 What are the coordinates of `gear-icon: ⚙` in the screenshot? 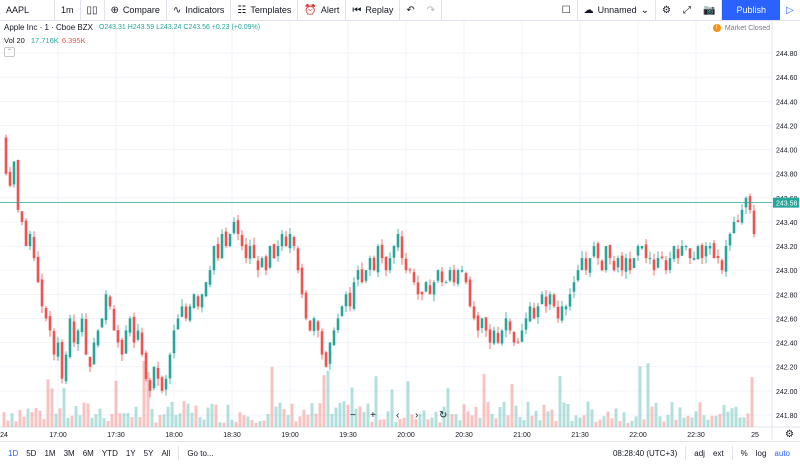 It's located at (667, 10).